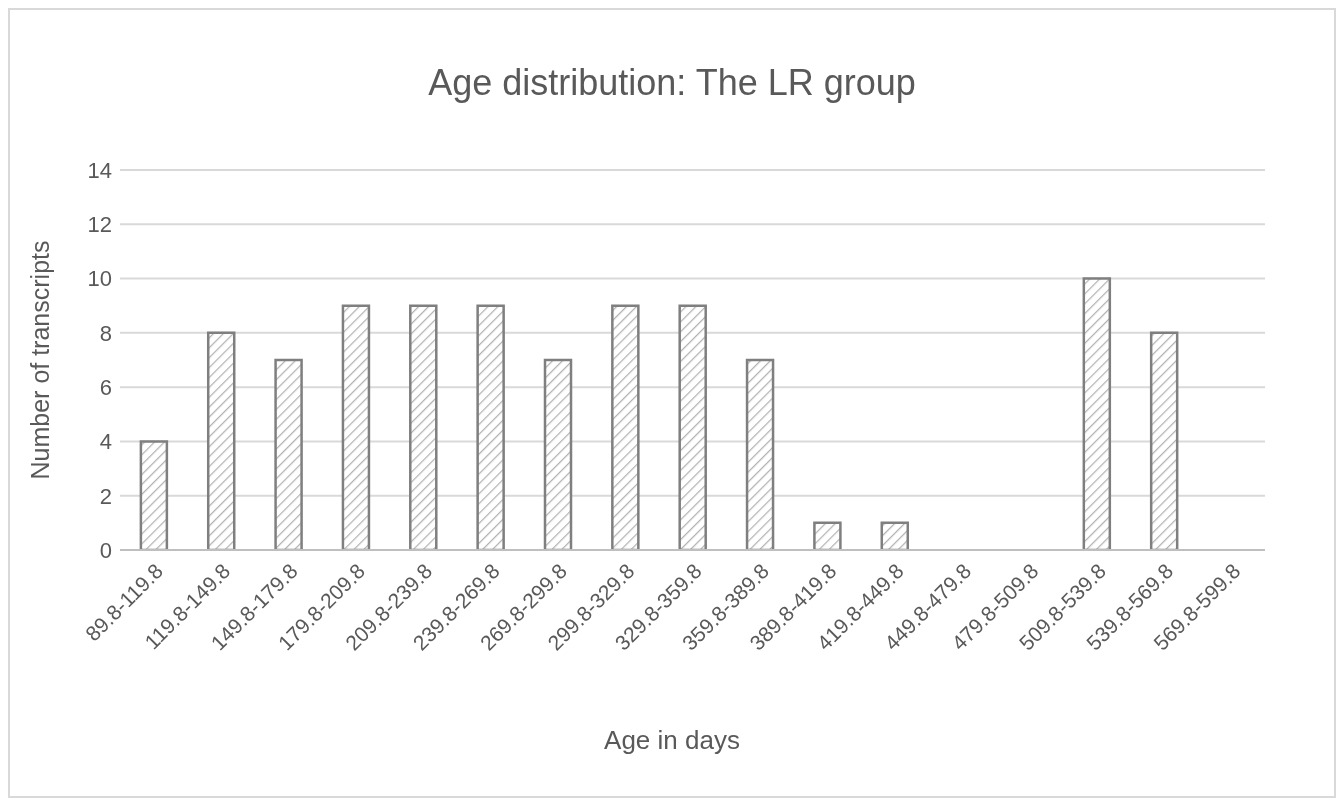 This screenshot has height=804, width=1342. What do you see at coordinates (105, 496) in the screenshot?
I see `y-tick-label: 2` at bounding box center [105, 496].